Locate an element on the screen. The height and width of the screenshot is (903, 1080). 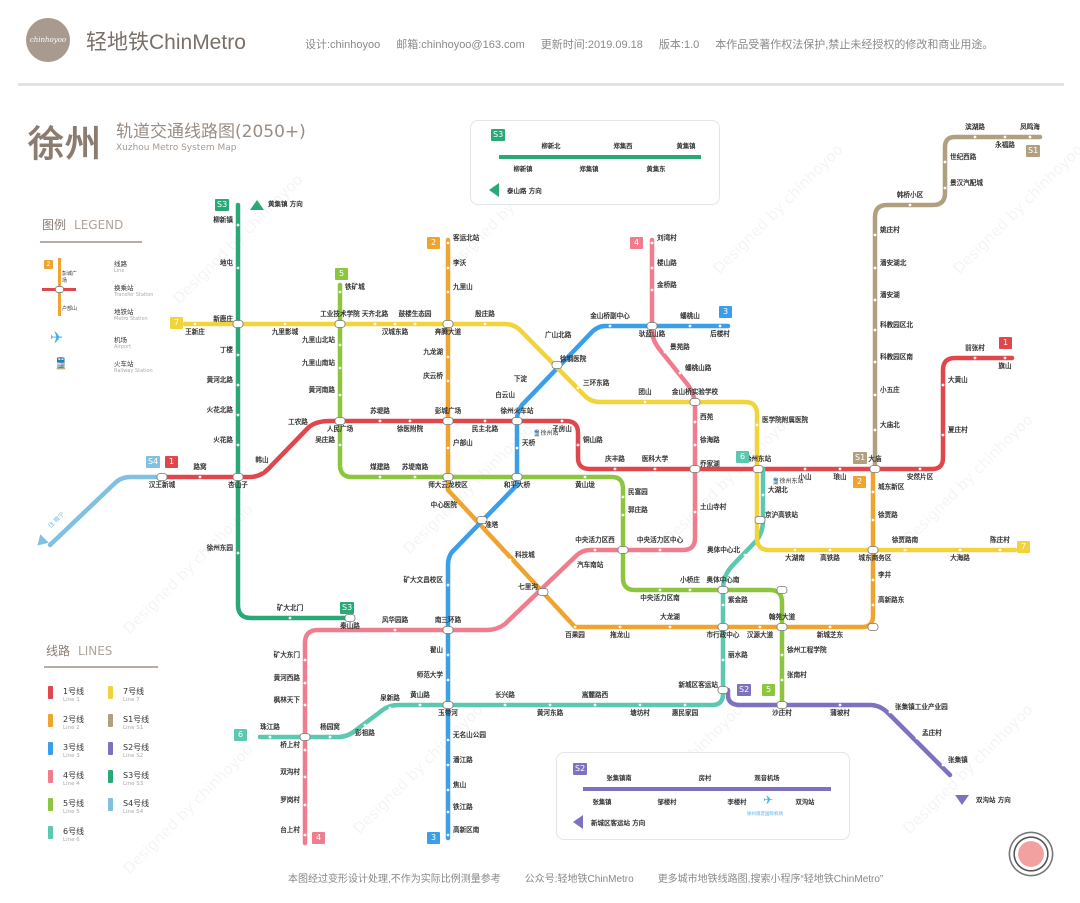
station-label: 铁矿城 is located at coordinates (355, 287).